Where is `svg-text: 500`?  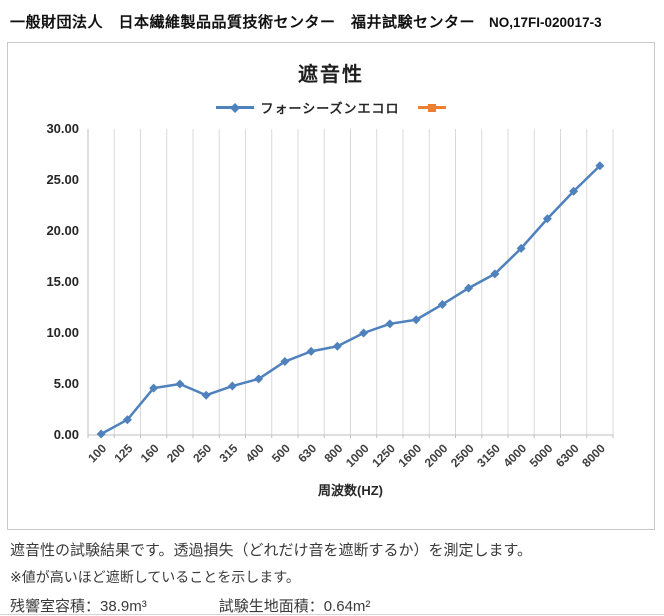 svg-text: 500 is located at coordinates (281, 453).